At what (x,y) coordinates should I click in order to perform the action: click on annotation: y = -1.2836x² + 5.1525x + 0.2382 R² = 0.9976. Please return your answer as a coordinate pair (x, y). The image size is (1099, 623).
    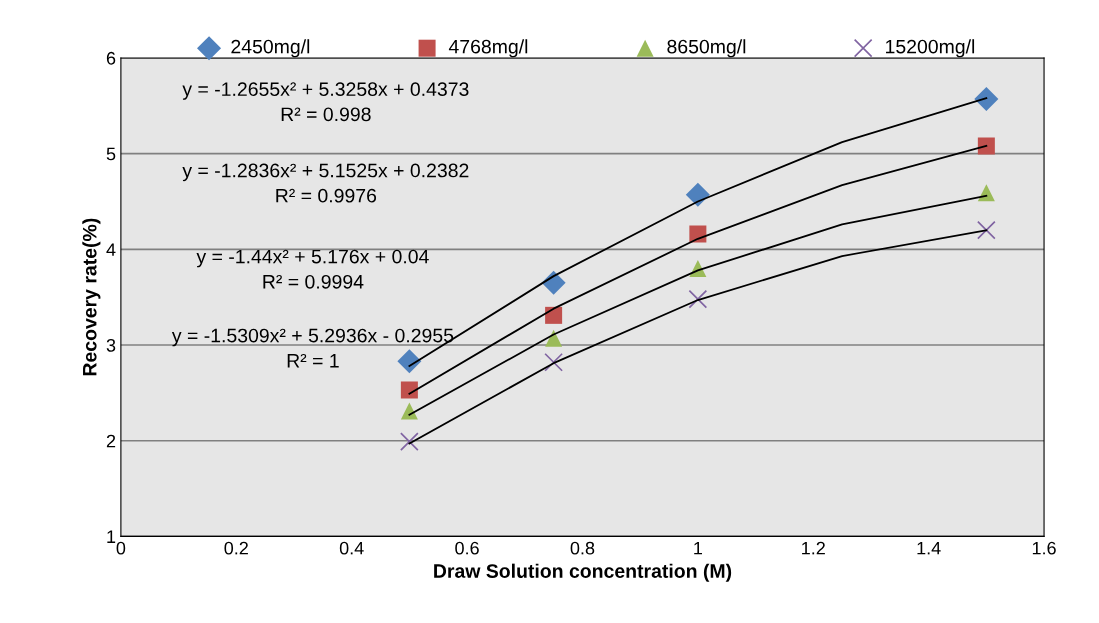
    Looking at the image, I should click on (325, 183).